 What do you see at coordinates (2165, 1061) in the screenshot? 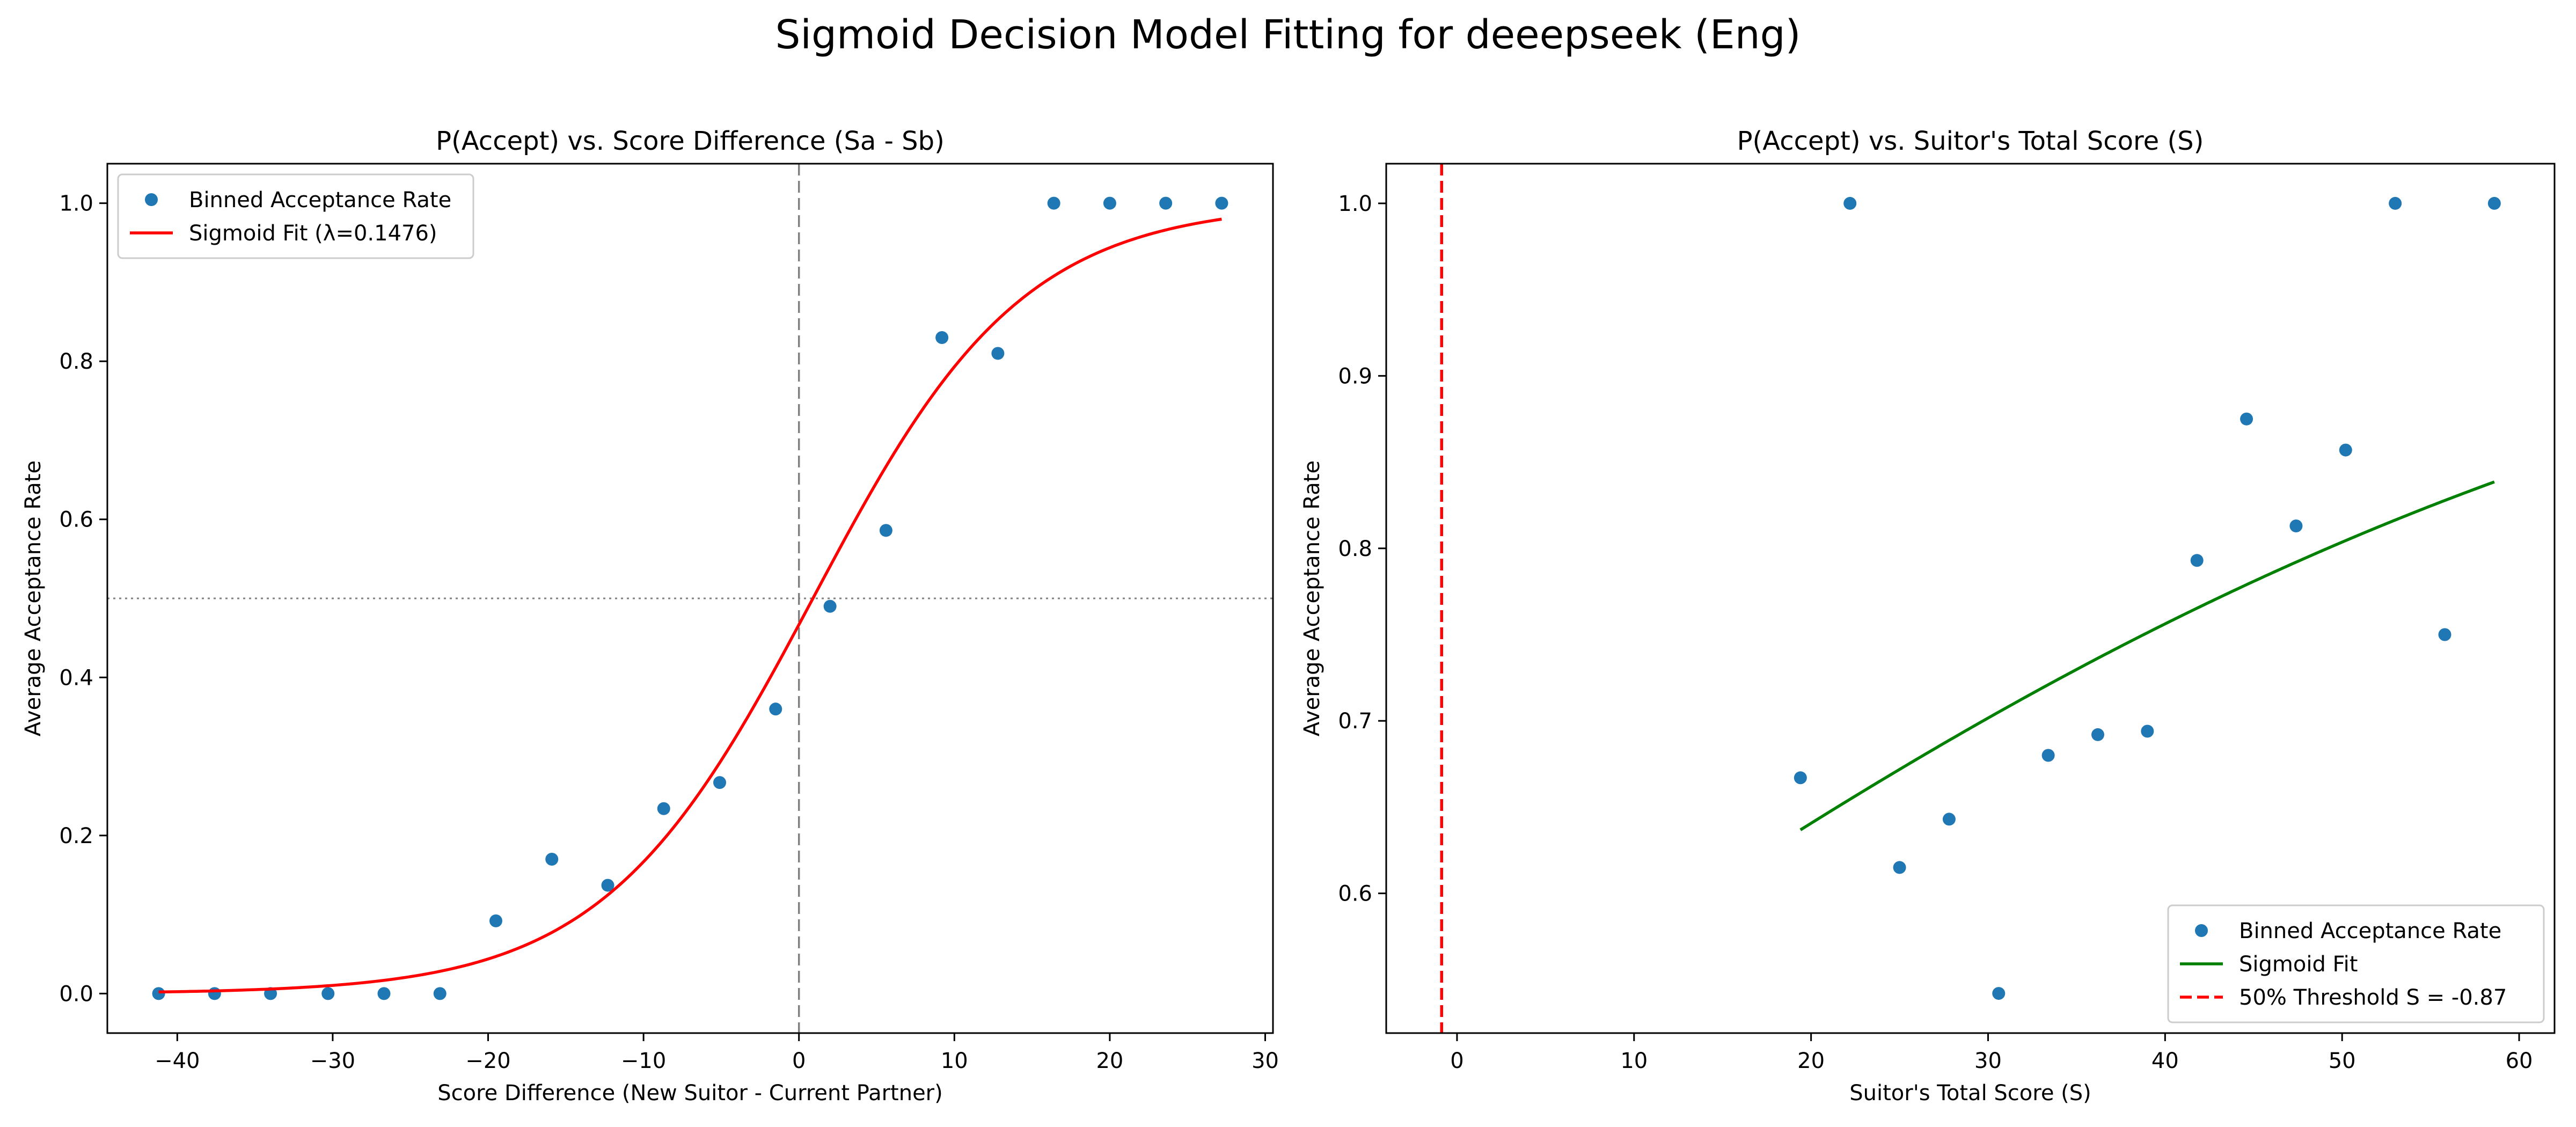
I see `x-tick-label: 40` at bounding box center [2165, 1061].